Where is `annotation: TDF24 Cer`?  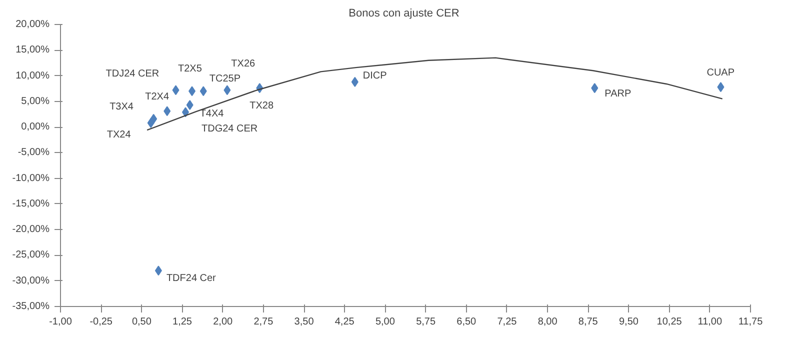
annotation: TDF24 Cer is located at coordinates (191, 278).